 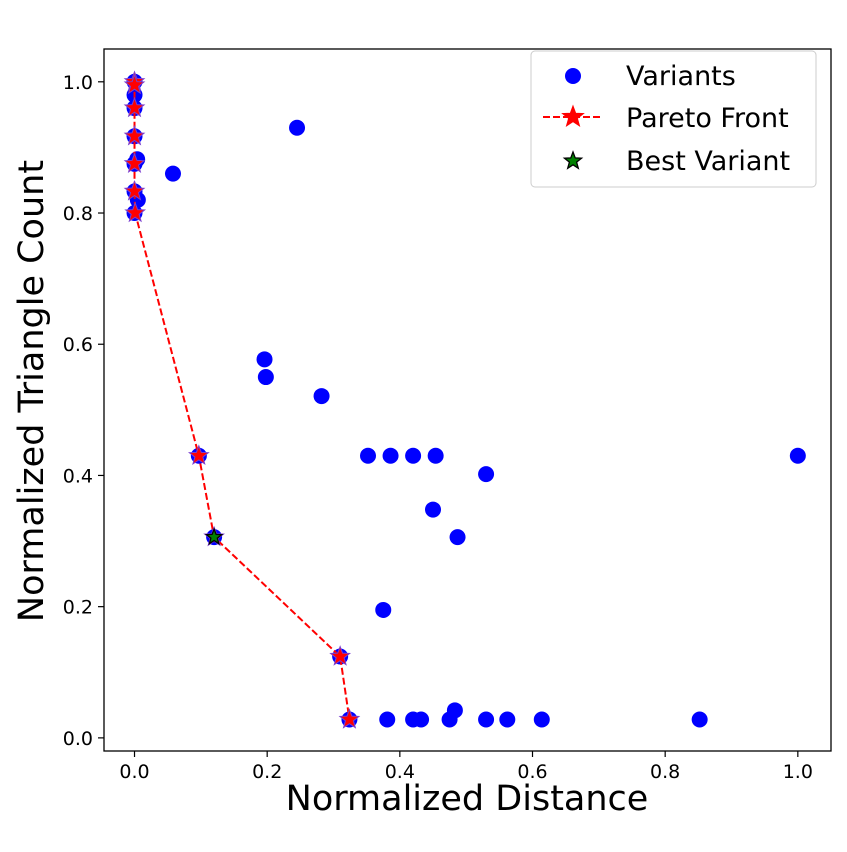 I want to click on best-variant-point, so click(x=214, y=536).